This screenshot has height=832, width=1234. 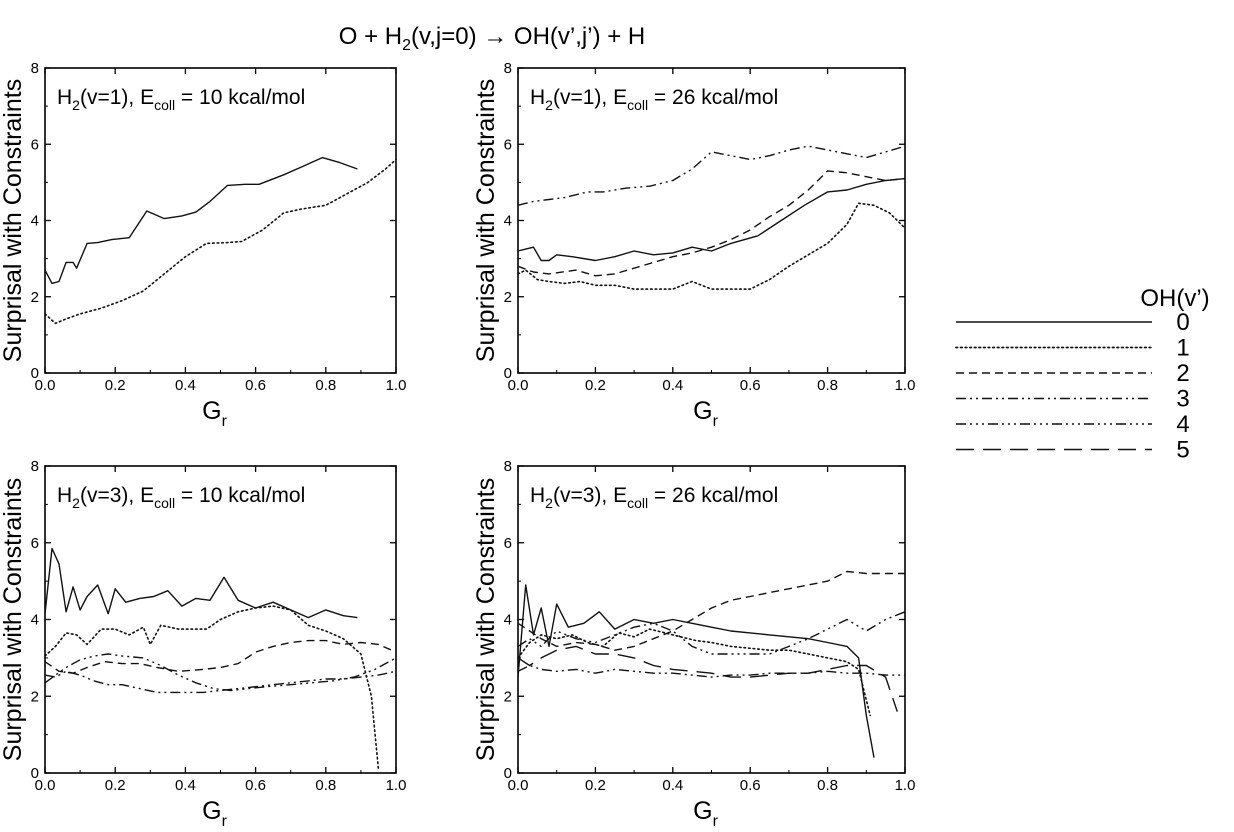 What do you see at coordinates (1182, 322) in the screenshot?
I see `legend-label: 0` at bounding box center [1182, 322].